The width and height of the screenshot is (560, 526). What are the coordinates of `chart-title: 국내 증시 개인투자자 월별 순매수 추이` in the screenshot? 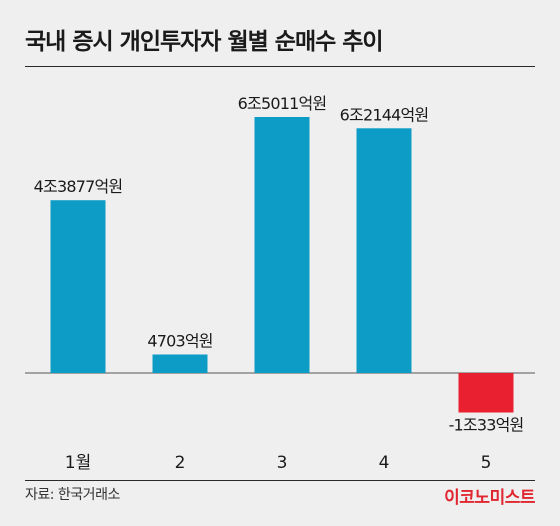 It's located at (204, 42).